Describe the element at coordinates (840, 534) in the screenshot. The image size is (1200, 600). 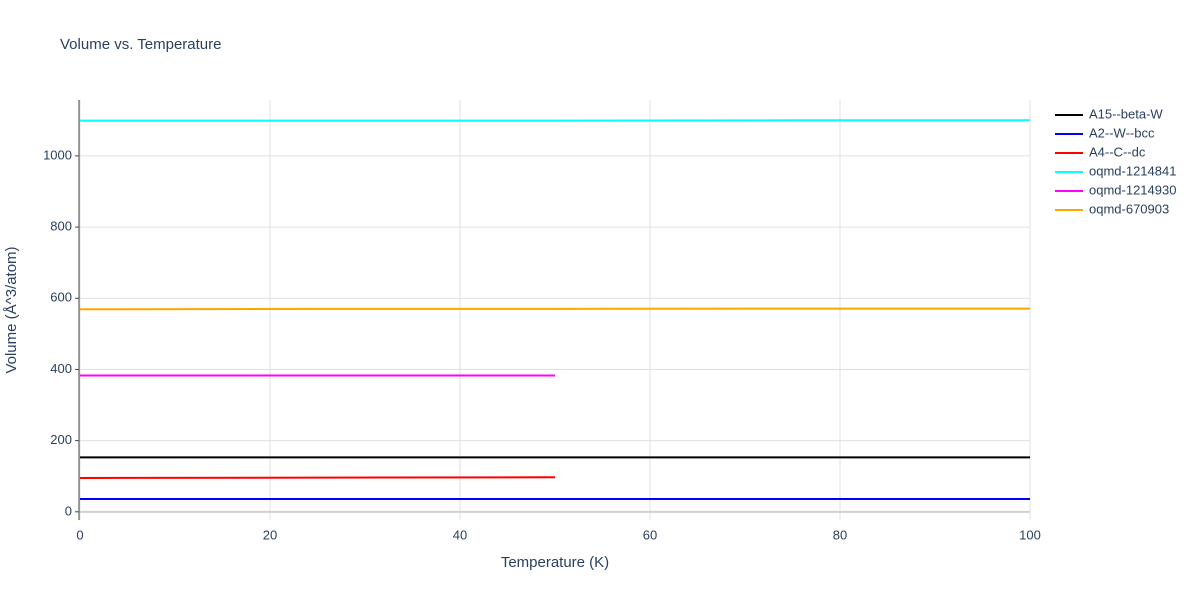
I see `x-tick-label: 80` at that location.